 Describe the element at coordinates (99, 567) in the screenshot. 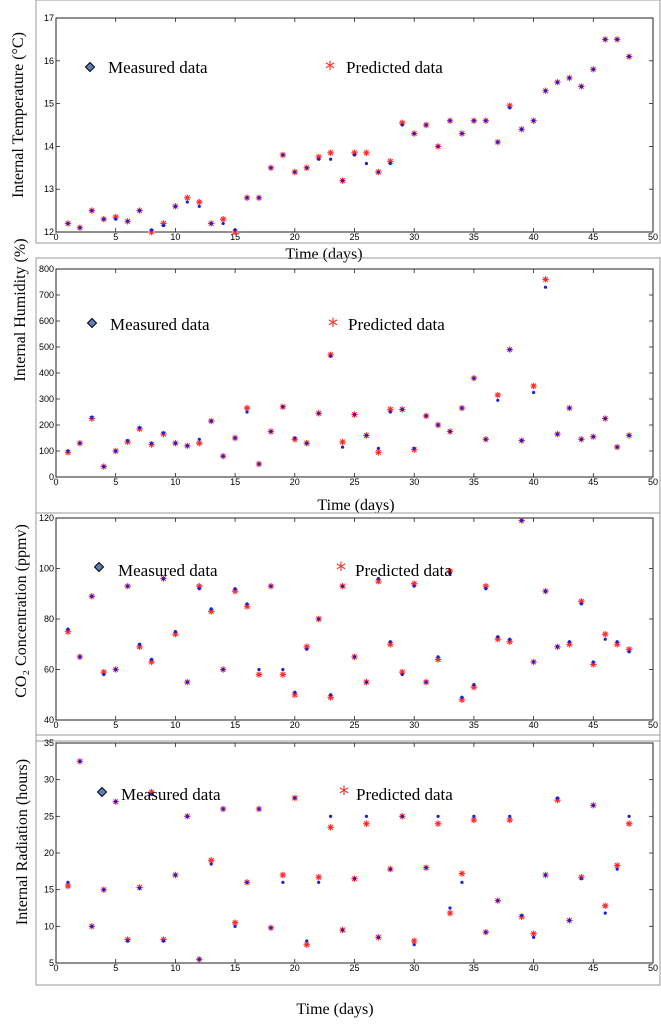

I see `legend-measured-marker` at that location.